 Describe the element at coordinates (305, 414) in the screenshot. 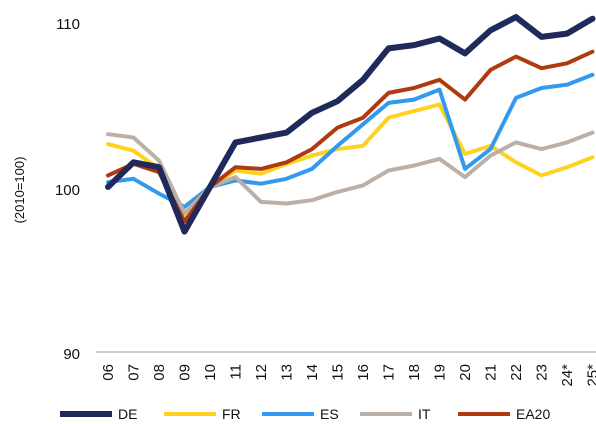

I see `legend: DE FR ES IT EA20` at that location.